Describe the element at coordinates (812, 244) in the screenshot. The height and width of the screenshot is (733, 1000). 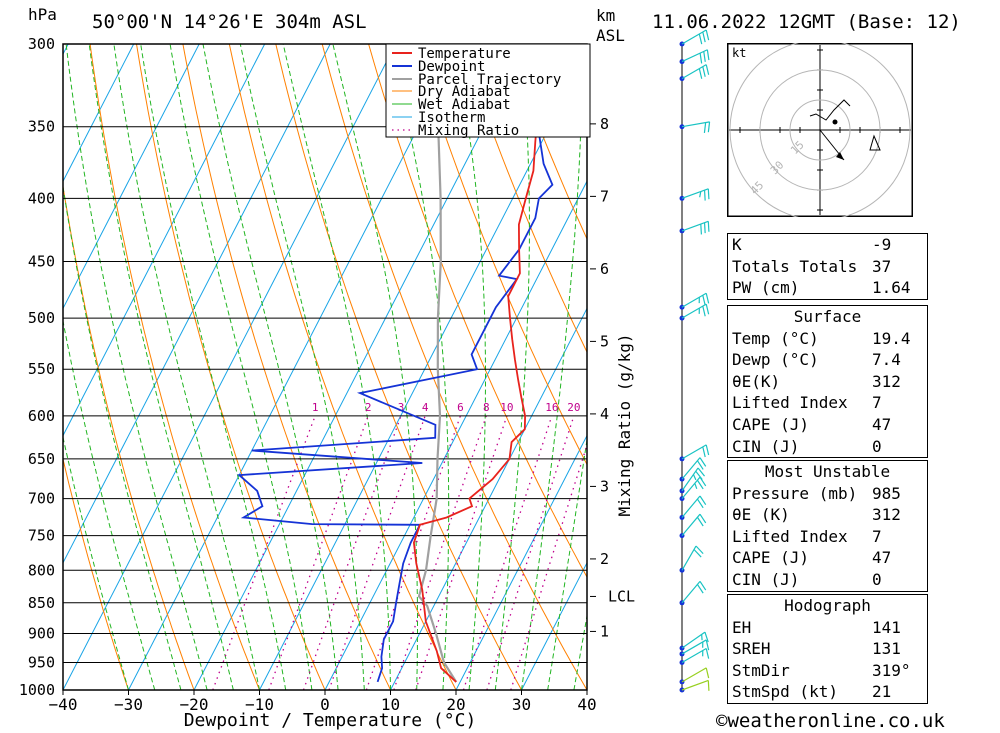
I see `table-row: K -9` at that location.